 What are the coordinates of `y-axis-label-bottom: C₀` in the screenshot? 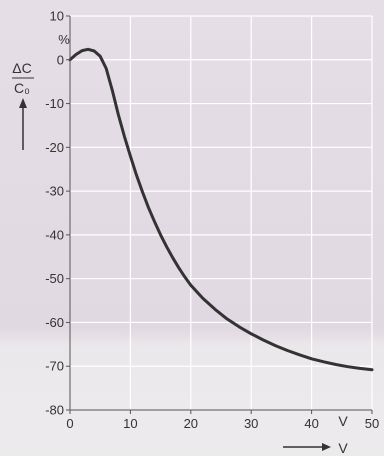 It's located at (22, 88).